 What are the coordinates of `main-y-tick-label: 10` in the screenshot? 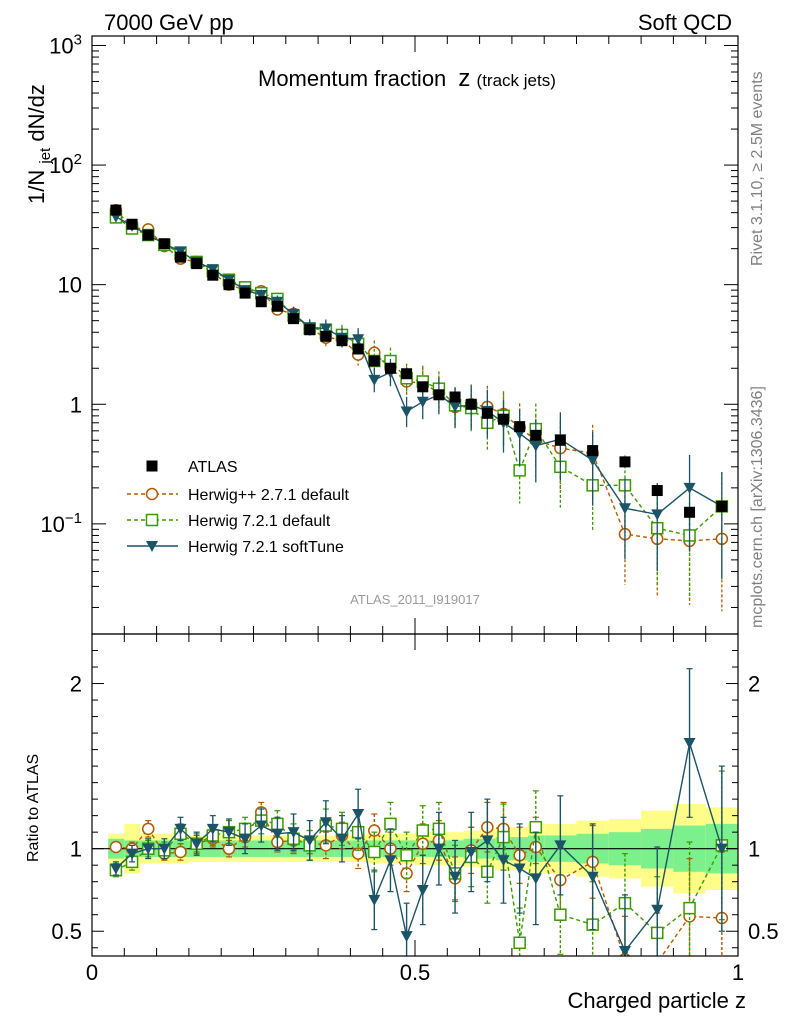 It's located at (70, 285).